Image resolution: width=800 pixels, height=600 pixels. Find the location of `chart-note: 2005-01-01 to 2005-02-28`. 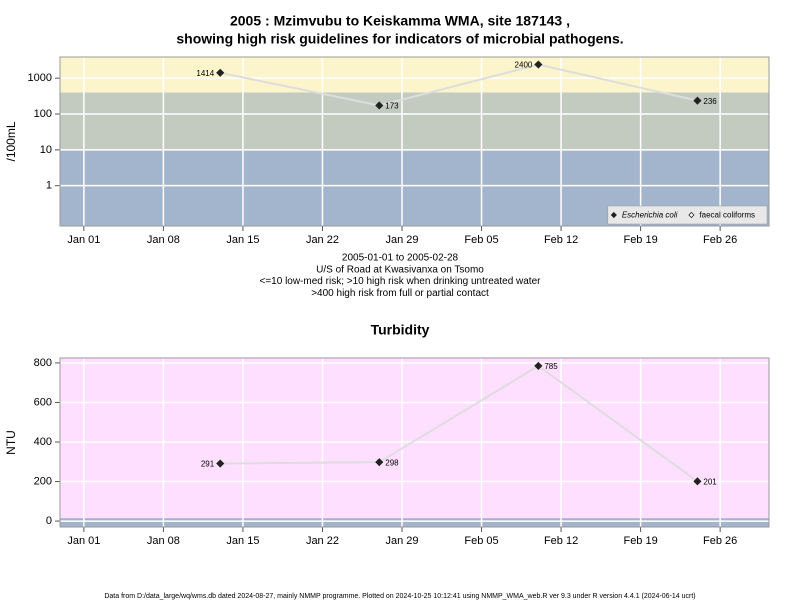

chart-note: 2005-01-01 to 2005-02-28 is located at coordinates (400, 258).